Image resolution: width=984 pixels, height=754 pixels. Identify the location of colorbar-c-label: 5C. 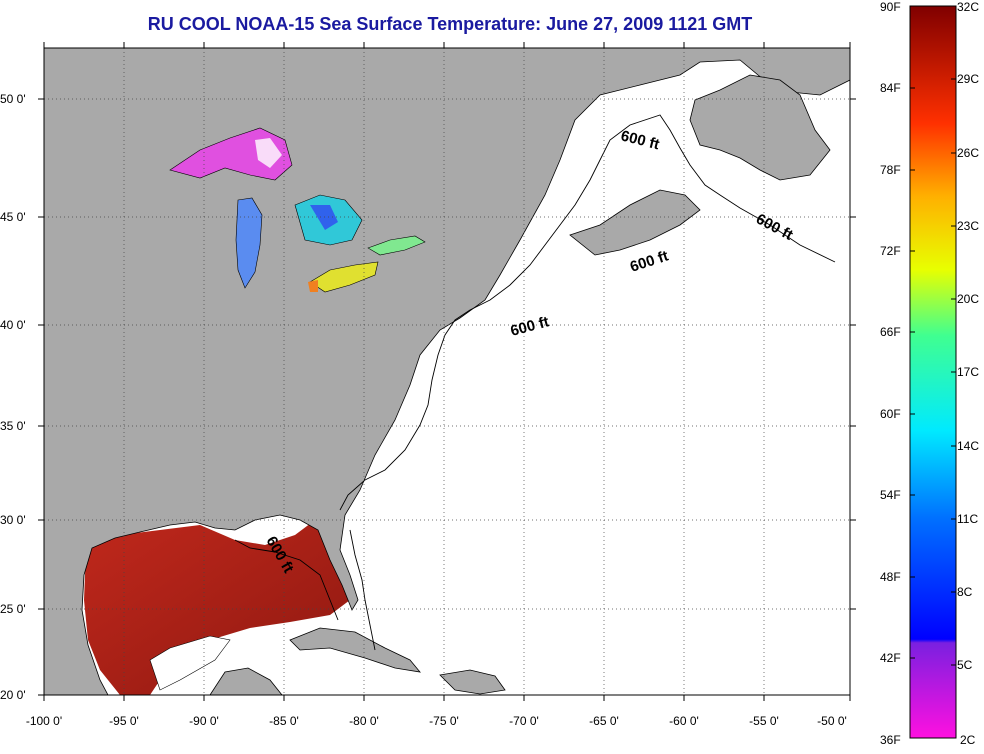
(965, 665).